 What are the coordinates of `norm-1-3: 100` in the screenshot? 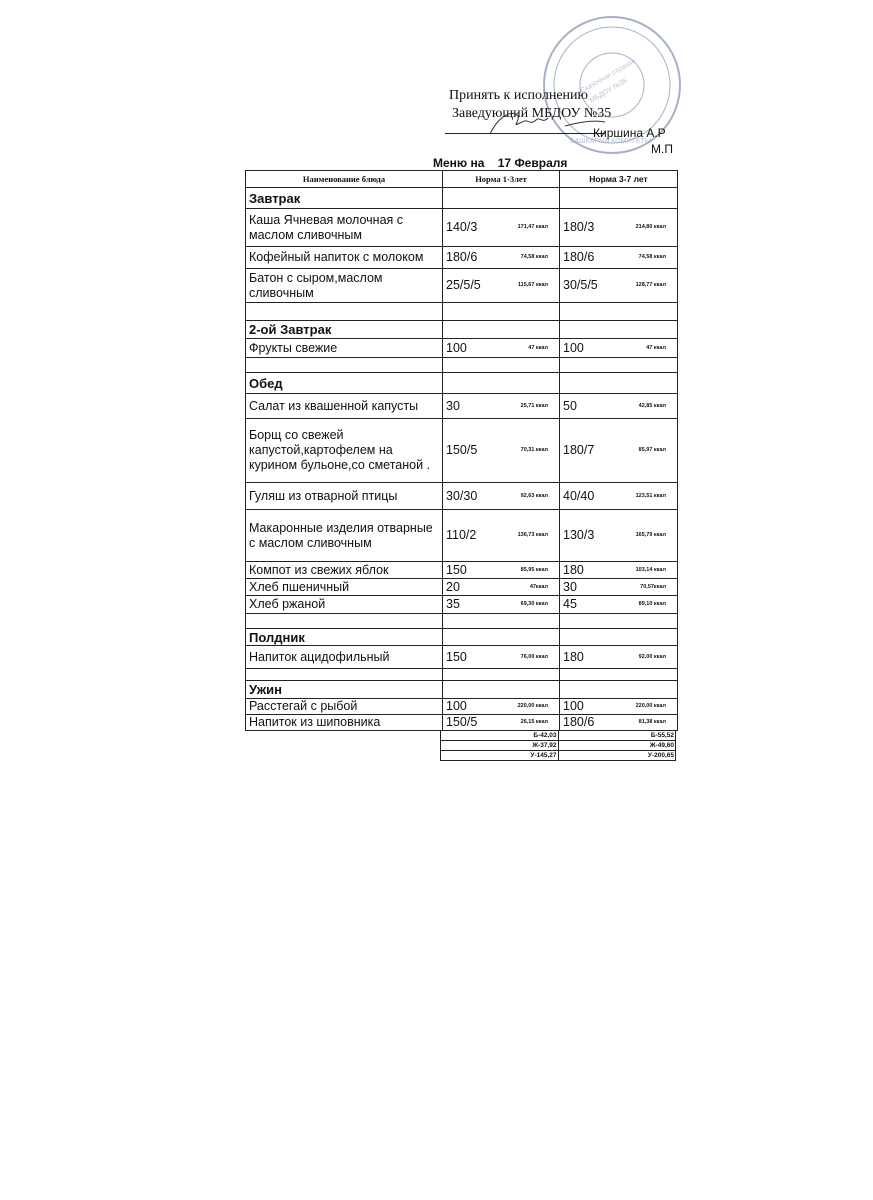 It's located at (456, 347).